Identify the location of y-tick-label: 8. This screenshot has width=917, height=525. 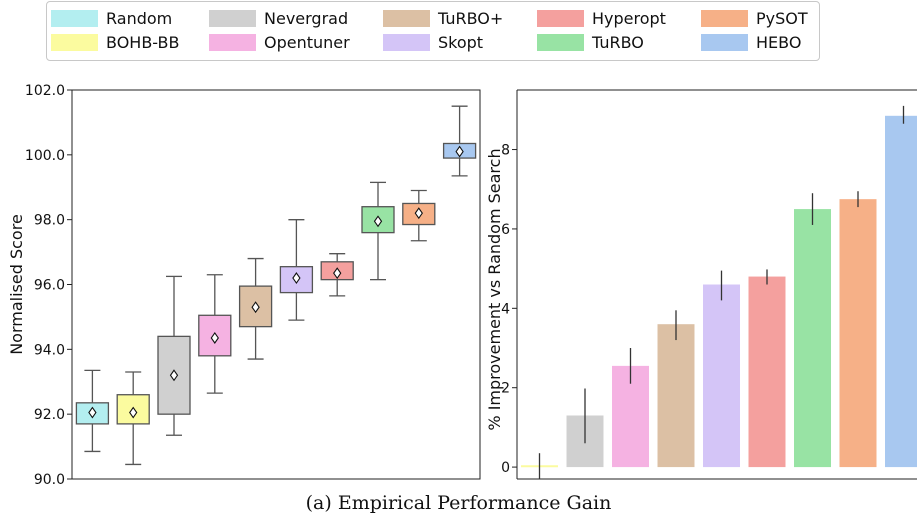
(505, 151).